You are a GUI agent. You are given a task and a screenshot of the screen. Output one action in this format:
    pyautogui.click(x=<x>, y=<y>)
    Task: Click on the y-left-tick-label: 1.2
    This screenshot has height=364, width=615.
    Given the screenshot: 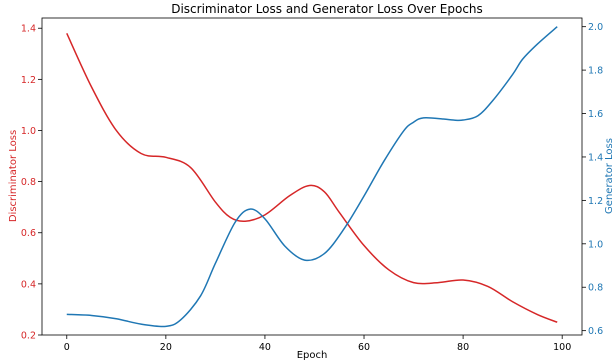 What is the action you would take?
    pyautogui.click(x=28, y=80)
    